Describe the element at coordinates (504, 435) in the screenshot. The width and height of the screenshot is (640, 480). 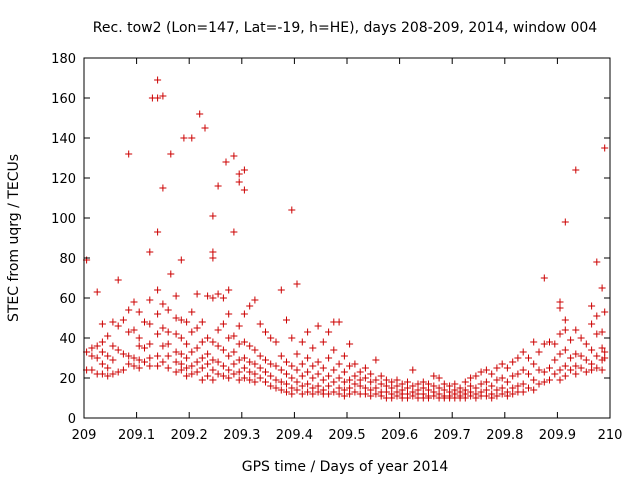
I see `x-tick-label: 209.8` at that location.